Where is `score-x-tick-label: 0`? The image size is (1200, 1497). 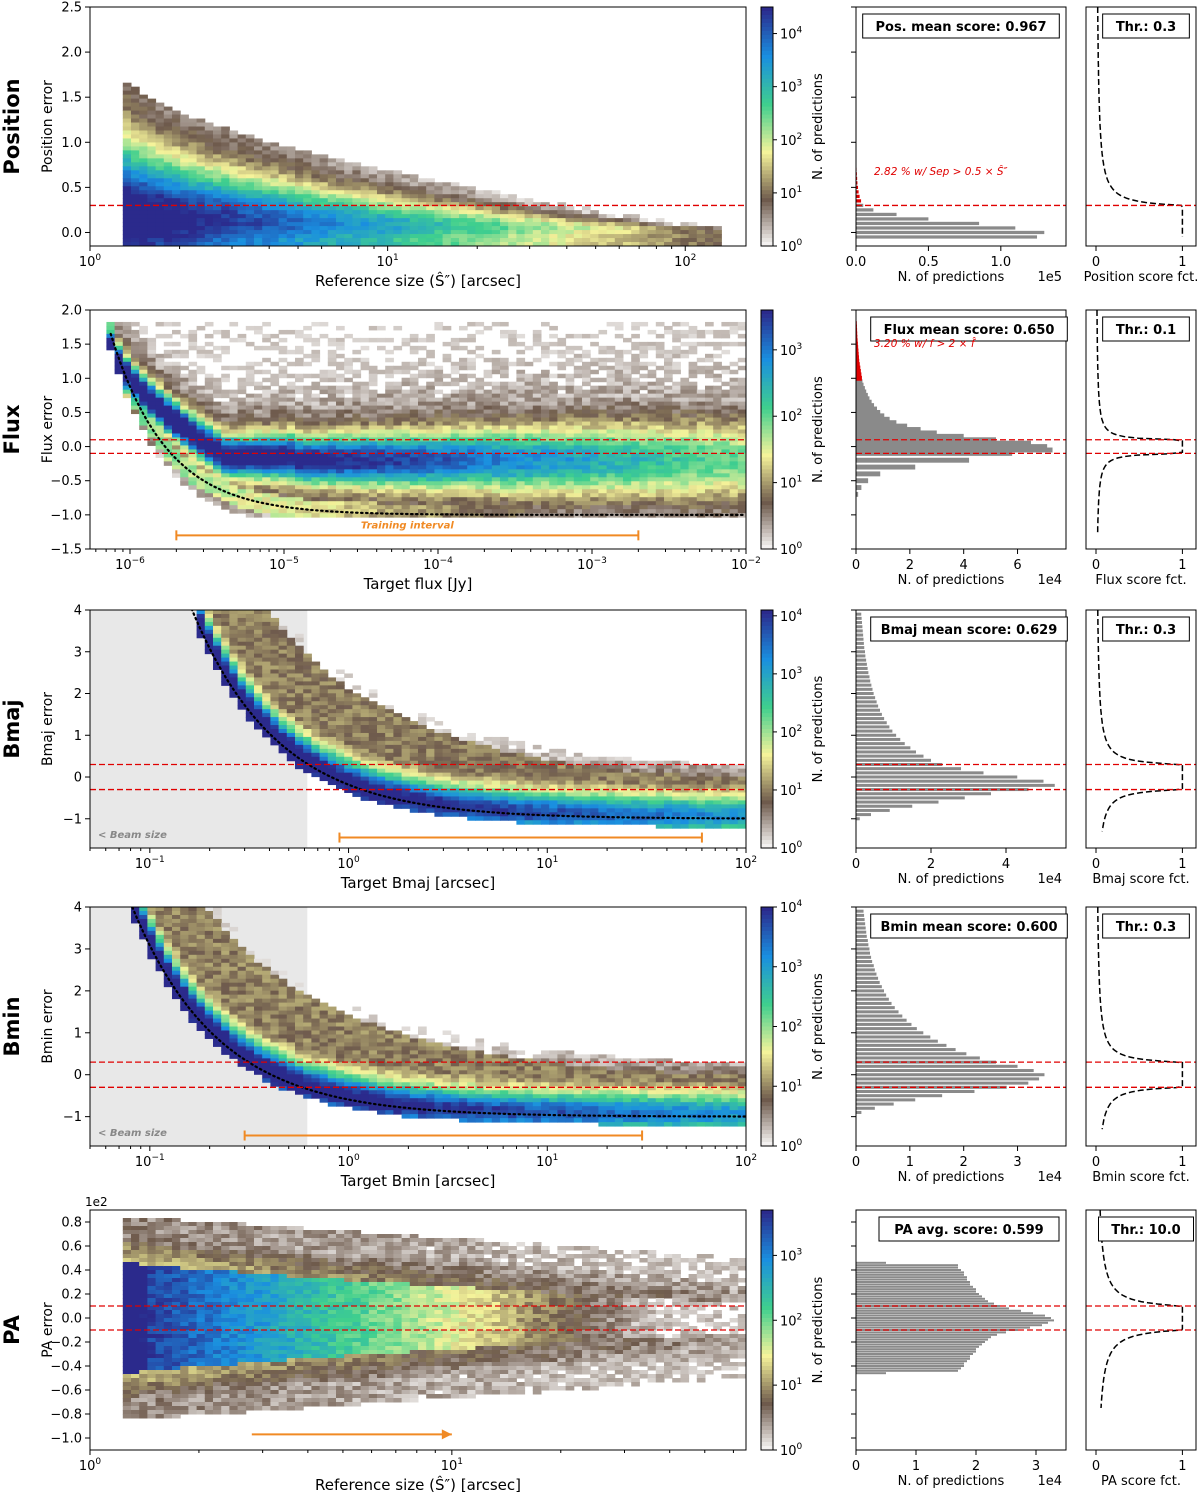 score-x-tick-label: 0 is located at coordinates (1096, 565).